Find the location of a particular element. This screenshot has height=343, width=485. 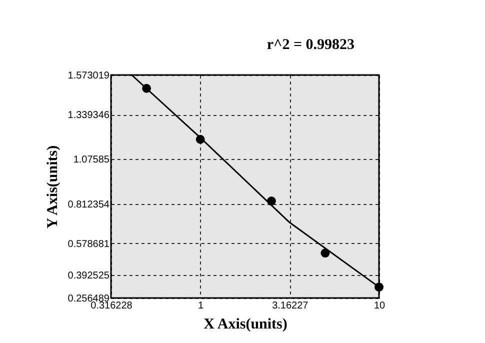

y-tick-label: 1.339346 is located at coordinates (89, 116).